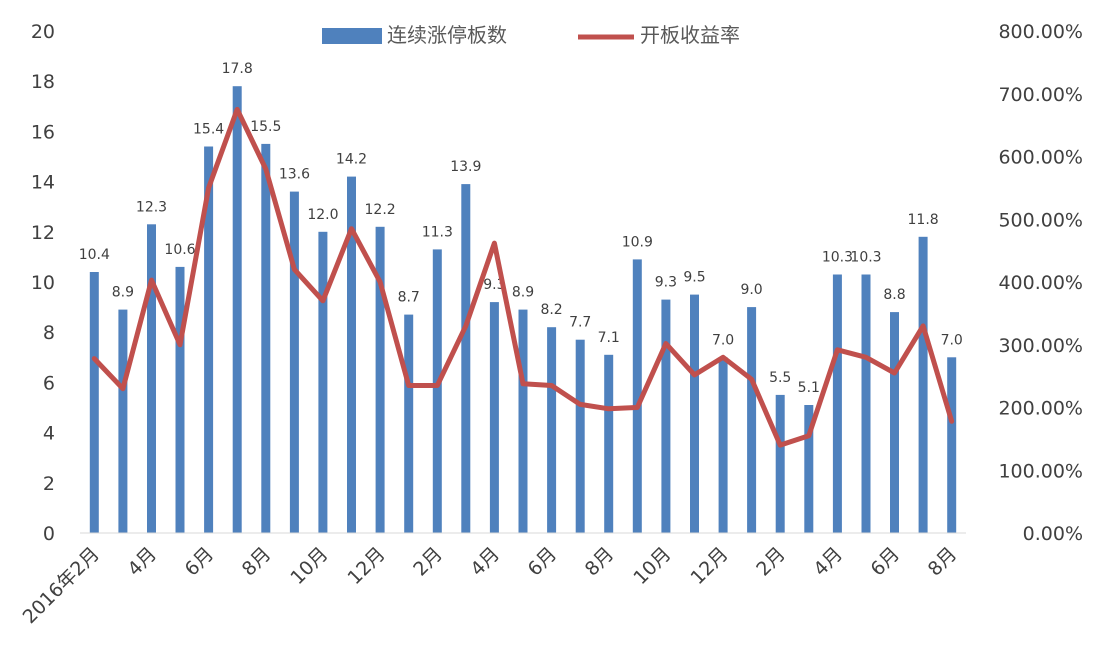 The height and width of the screenshot is (660, 1104). What do you see at coordinates (809, 388) in the screenshot?
I see `bar-value-label: 5.1` at bounding box center [809, 388].